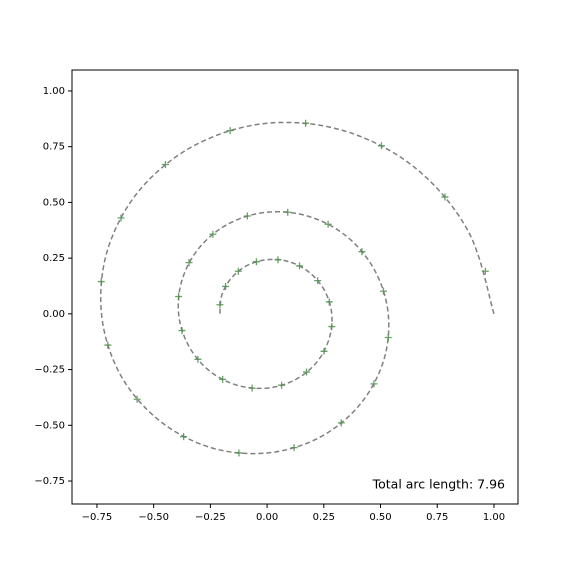 The width and height of the screenshot is (576, 580). Describe the element at coordinates (437, 517) in the screenshot. I see `x-tick-label: 0.75` at that location.